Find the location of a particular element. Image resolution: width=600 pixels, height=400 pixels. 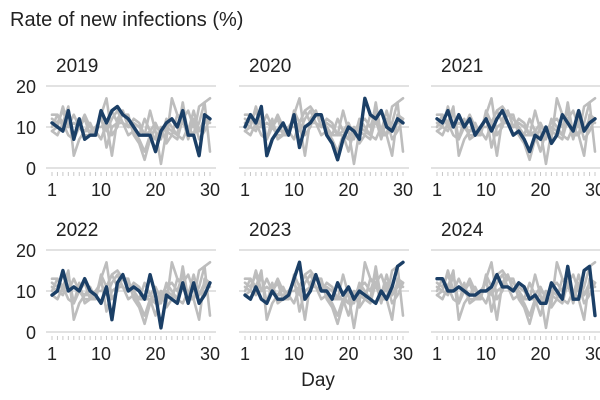

panel-2021: 2021 1 10 20 30 is located at coordinates (515, 128).